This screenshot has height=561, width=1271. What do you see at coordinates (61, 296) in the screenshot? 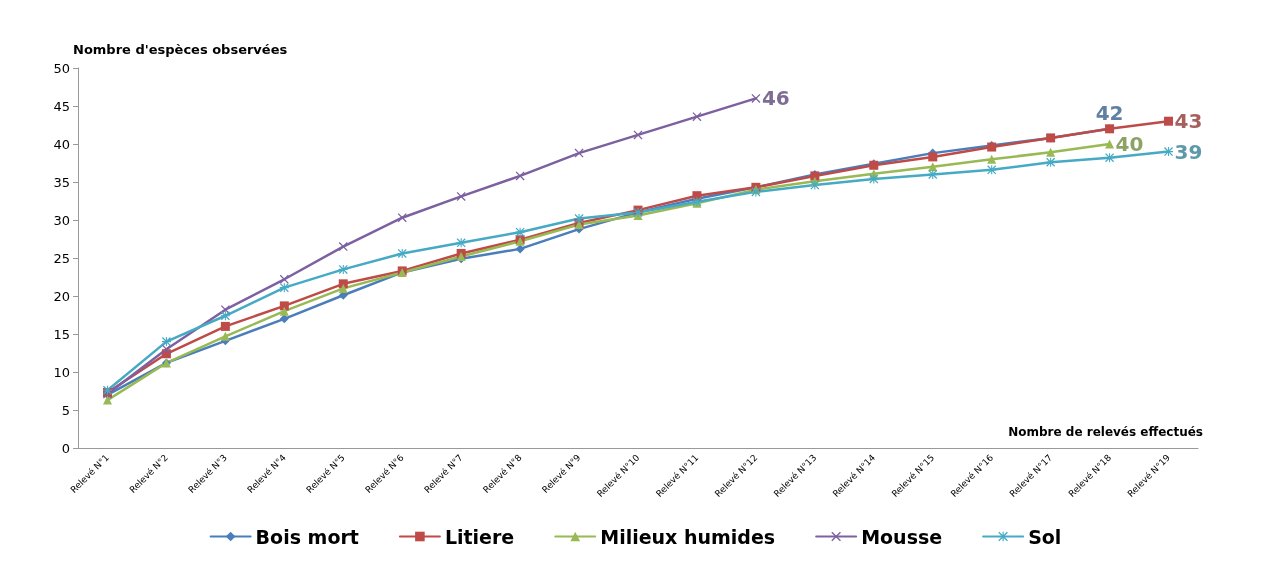
I see `y-tick-label: 20` at bounding box center [61, 296].